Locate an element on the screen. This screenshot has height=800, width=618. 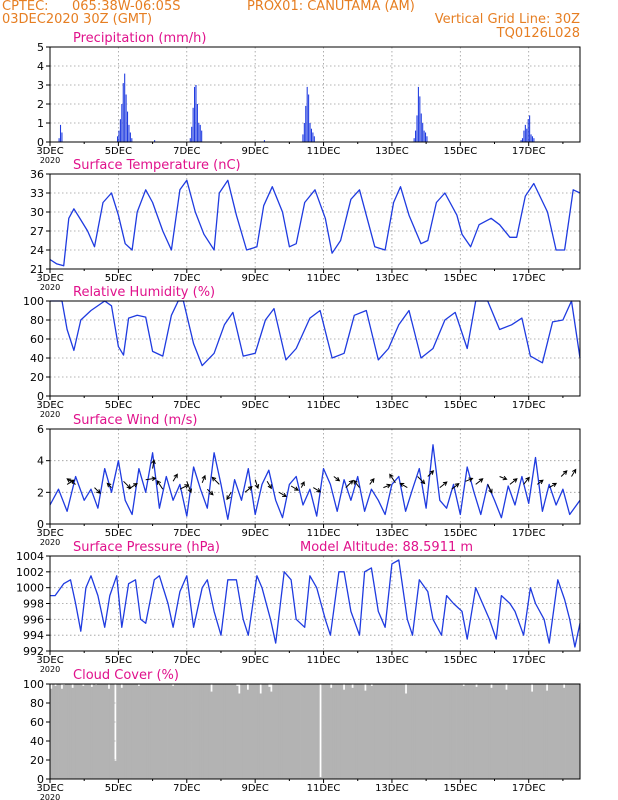
y-tick-label: 0 is located at coordinates (40, 779).